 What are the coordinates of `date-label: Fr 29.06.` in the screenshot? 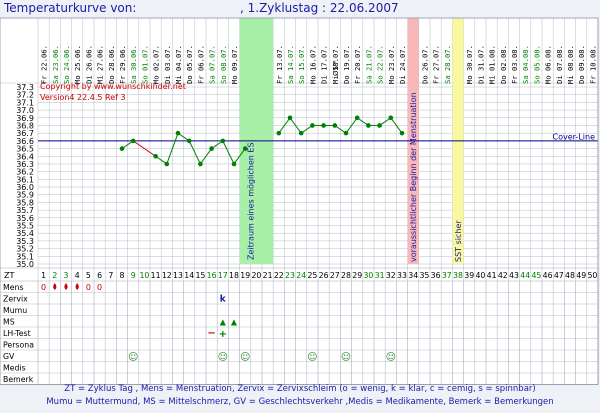 It's located at (122, 64).